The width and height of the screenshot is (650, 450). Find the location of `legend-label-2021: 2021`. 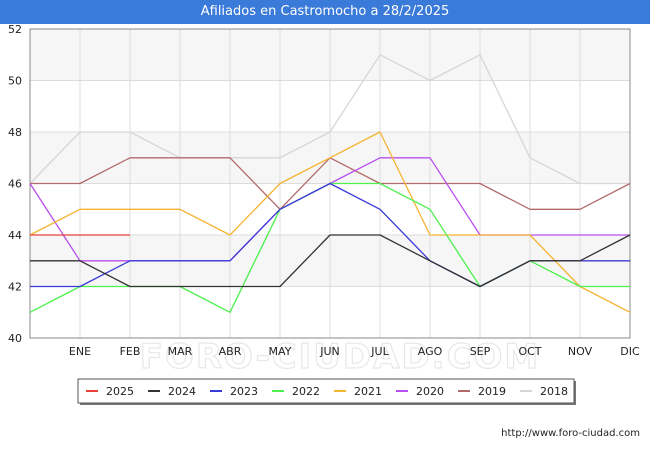

legend-label-2021: 2021 is located at coordinates (368, 391).